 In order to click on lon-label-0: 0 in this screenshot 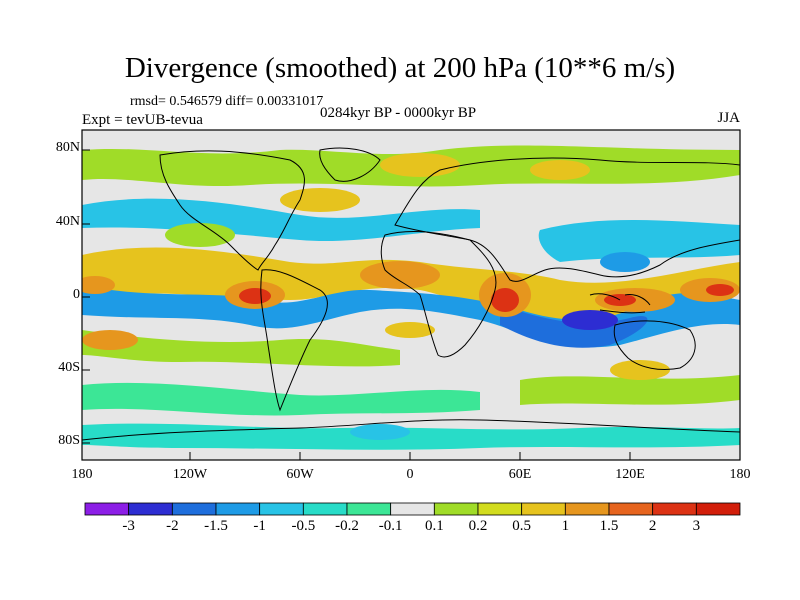, I will do `click(410, 474)`.